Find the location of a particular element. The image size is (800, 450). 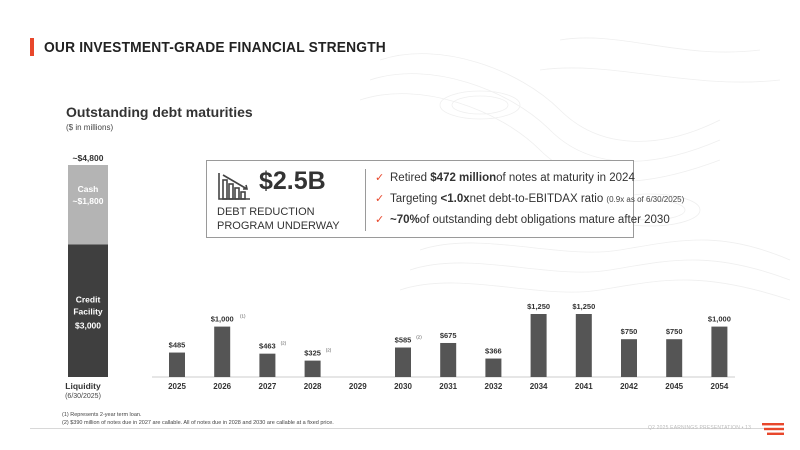

company-logo-icon is located at coordinates (773, 429).